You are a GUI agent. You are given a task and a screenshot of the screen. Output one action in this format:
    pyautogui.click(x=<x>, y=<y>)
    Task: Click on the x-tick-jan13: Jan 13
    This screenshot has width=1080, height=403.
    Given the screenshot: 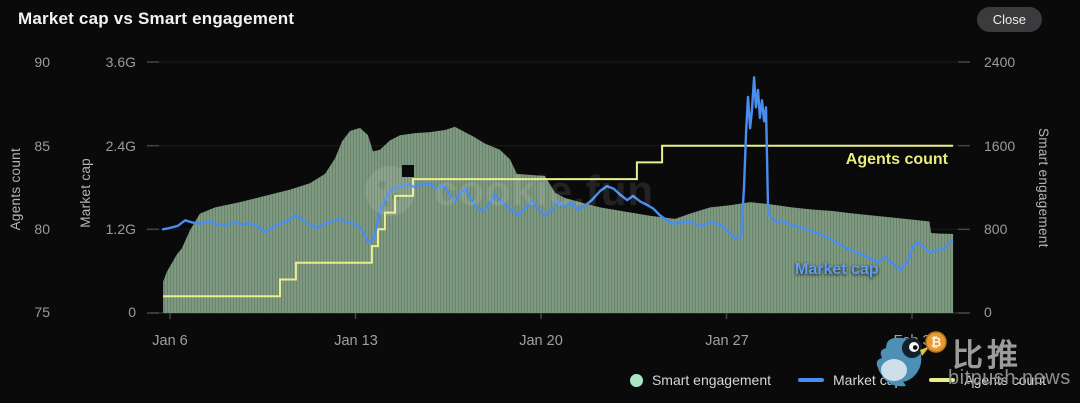 What is the action you would take?
    pyautogui.click(x=356, y=341)
    